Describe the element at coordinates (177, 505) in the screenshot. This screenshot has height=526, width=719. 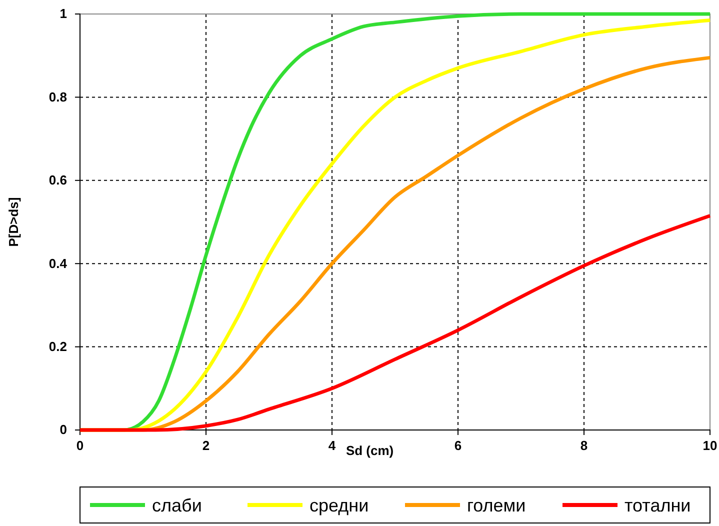
I see `legend-label: слаби` at that location.